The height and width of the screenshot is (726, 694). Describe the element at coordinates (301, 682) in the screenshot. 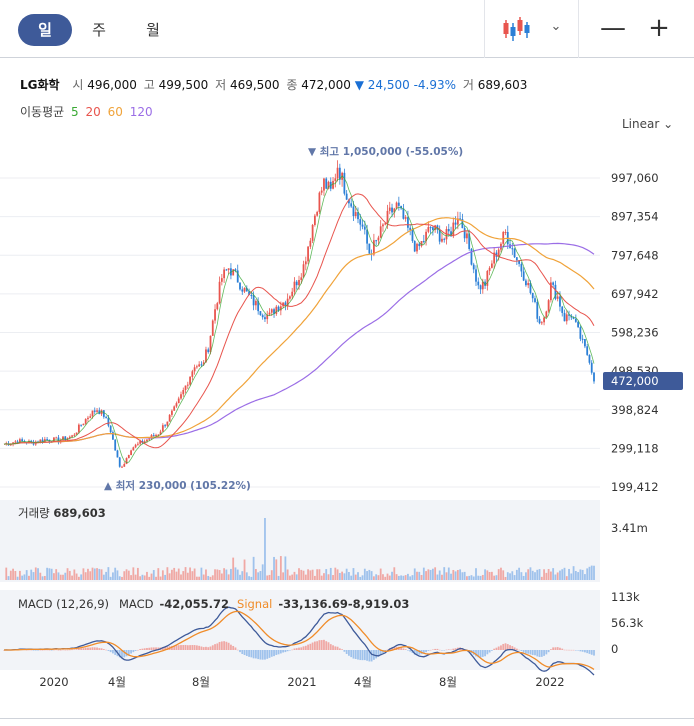

I see `time-axis: 2020 4월 8월 2021 4월 8월 2022` at that location.